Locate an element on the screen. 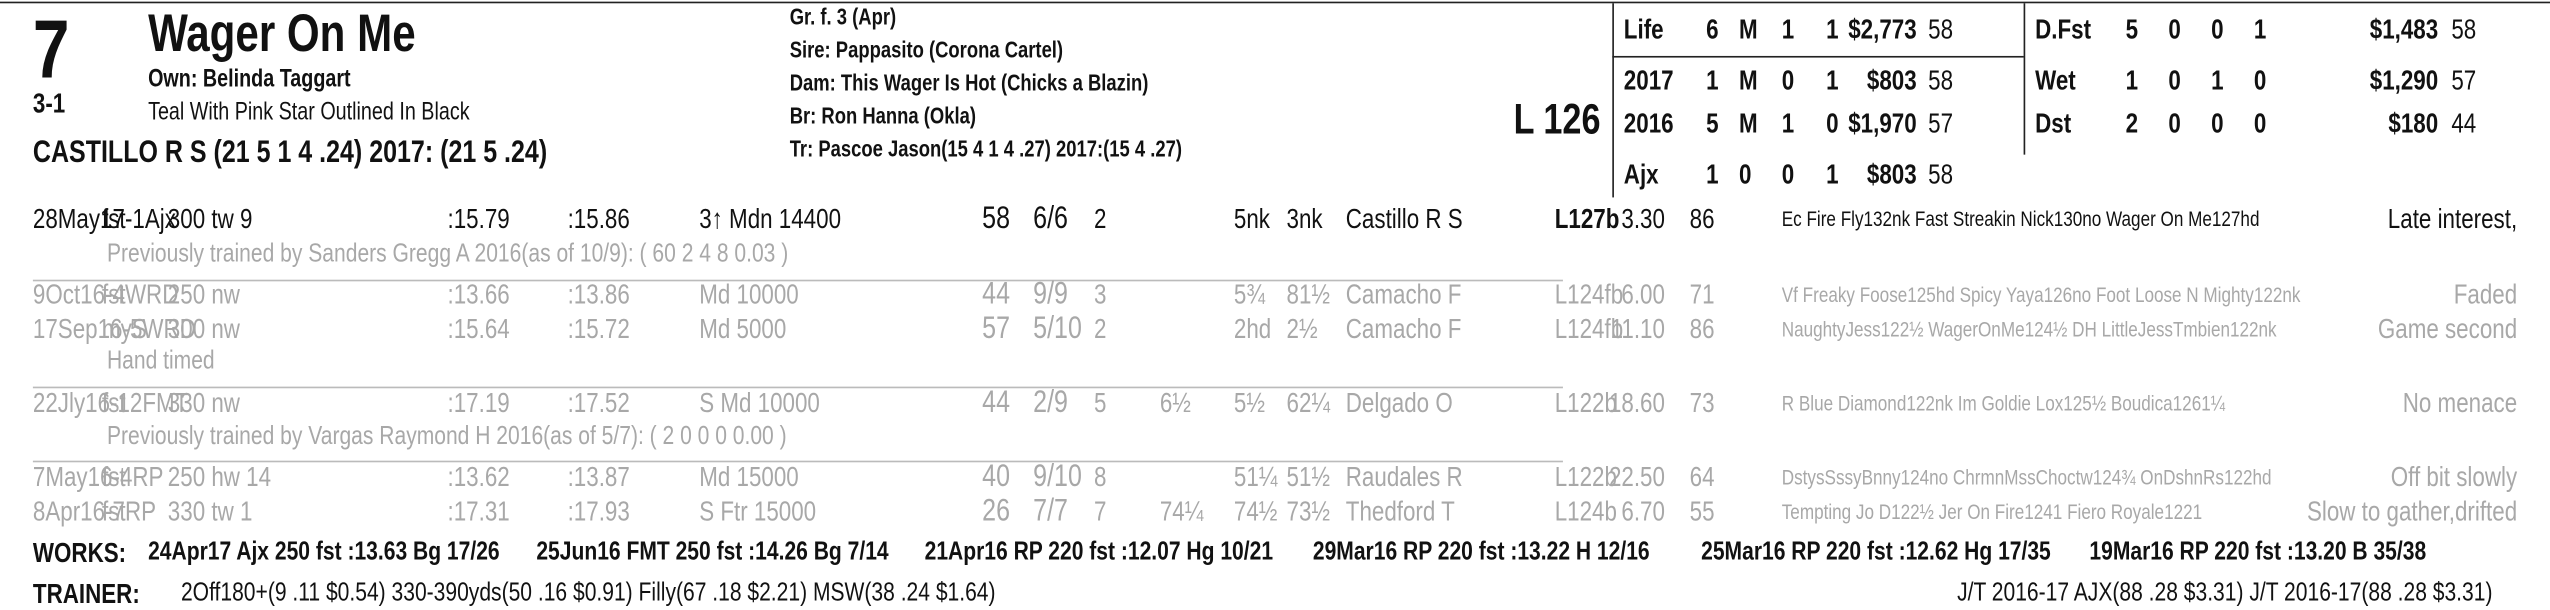  race-cell: :17.31 is located at coordinates (478, 512).